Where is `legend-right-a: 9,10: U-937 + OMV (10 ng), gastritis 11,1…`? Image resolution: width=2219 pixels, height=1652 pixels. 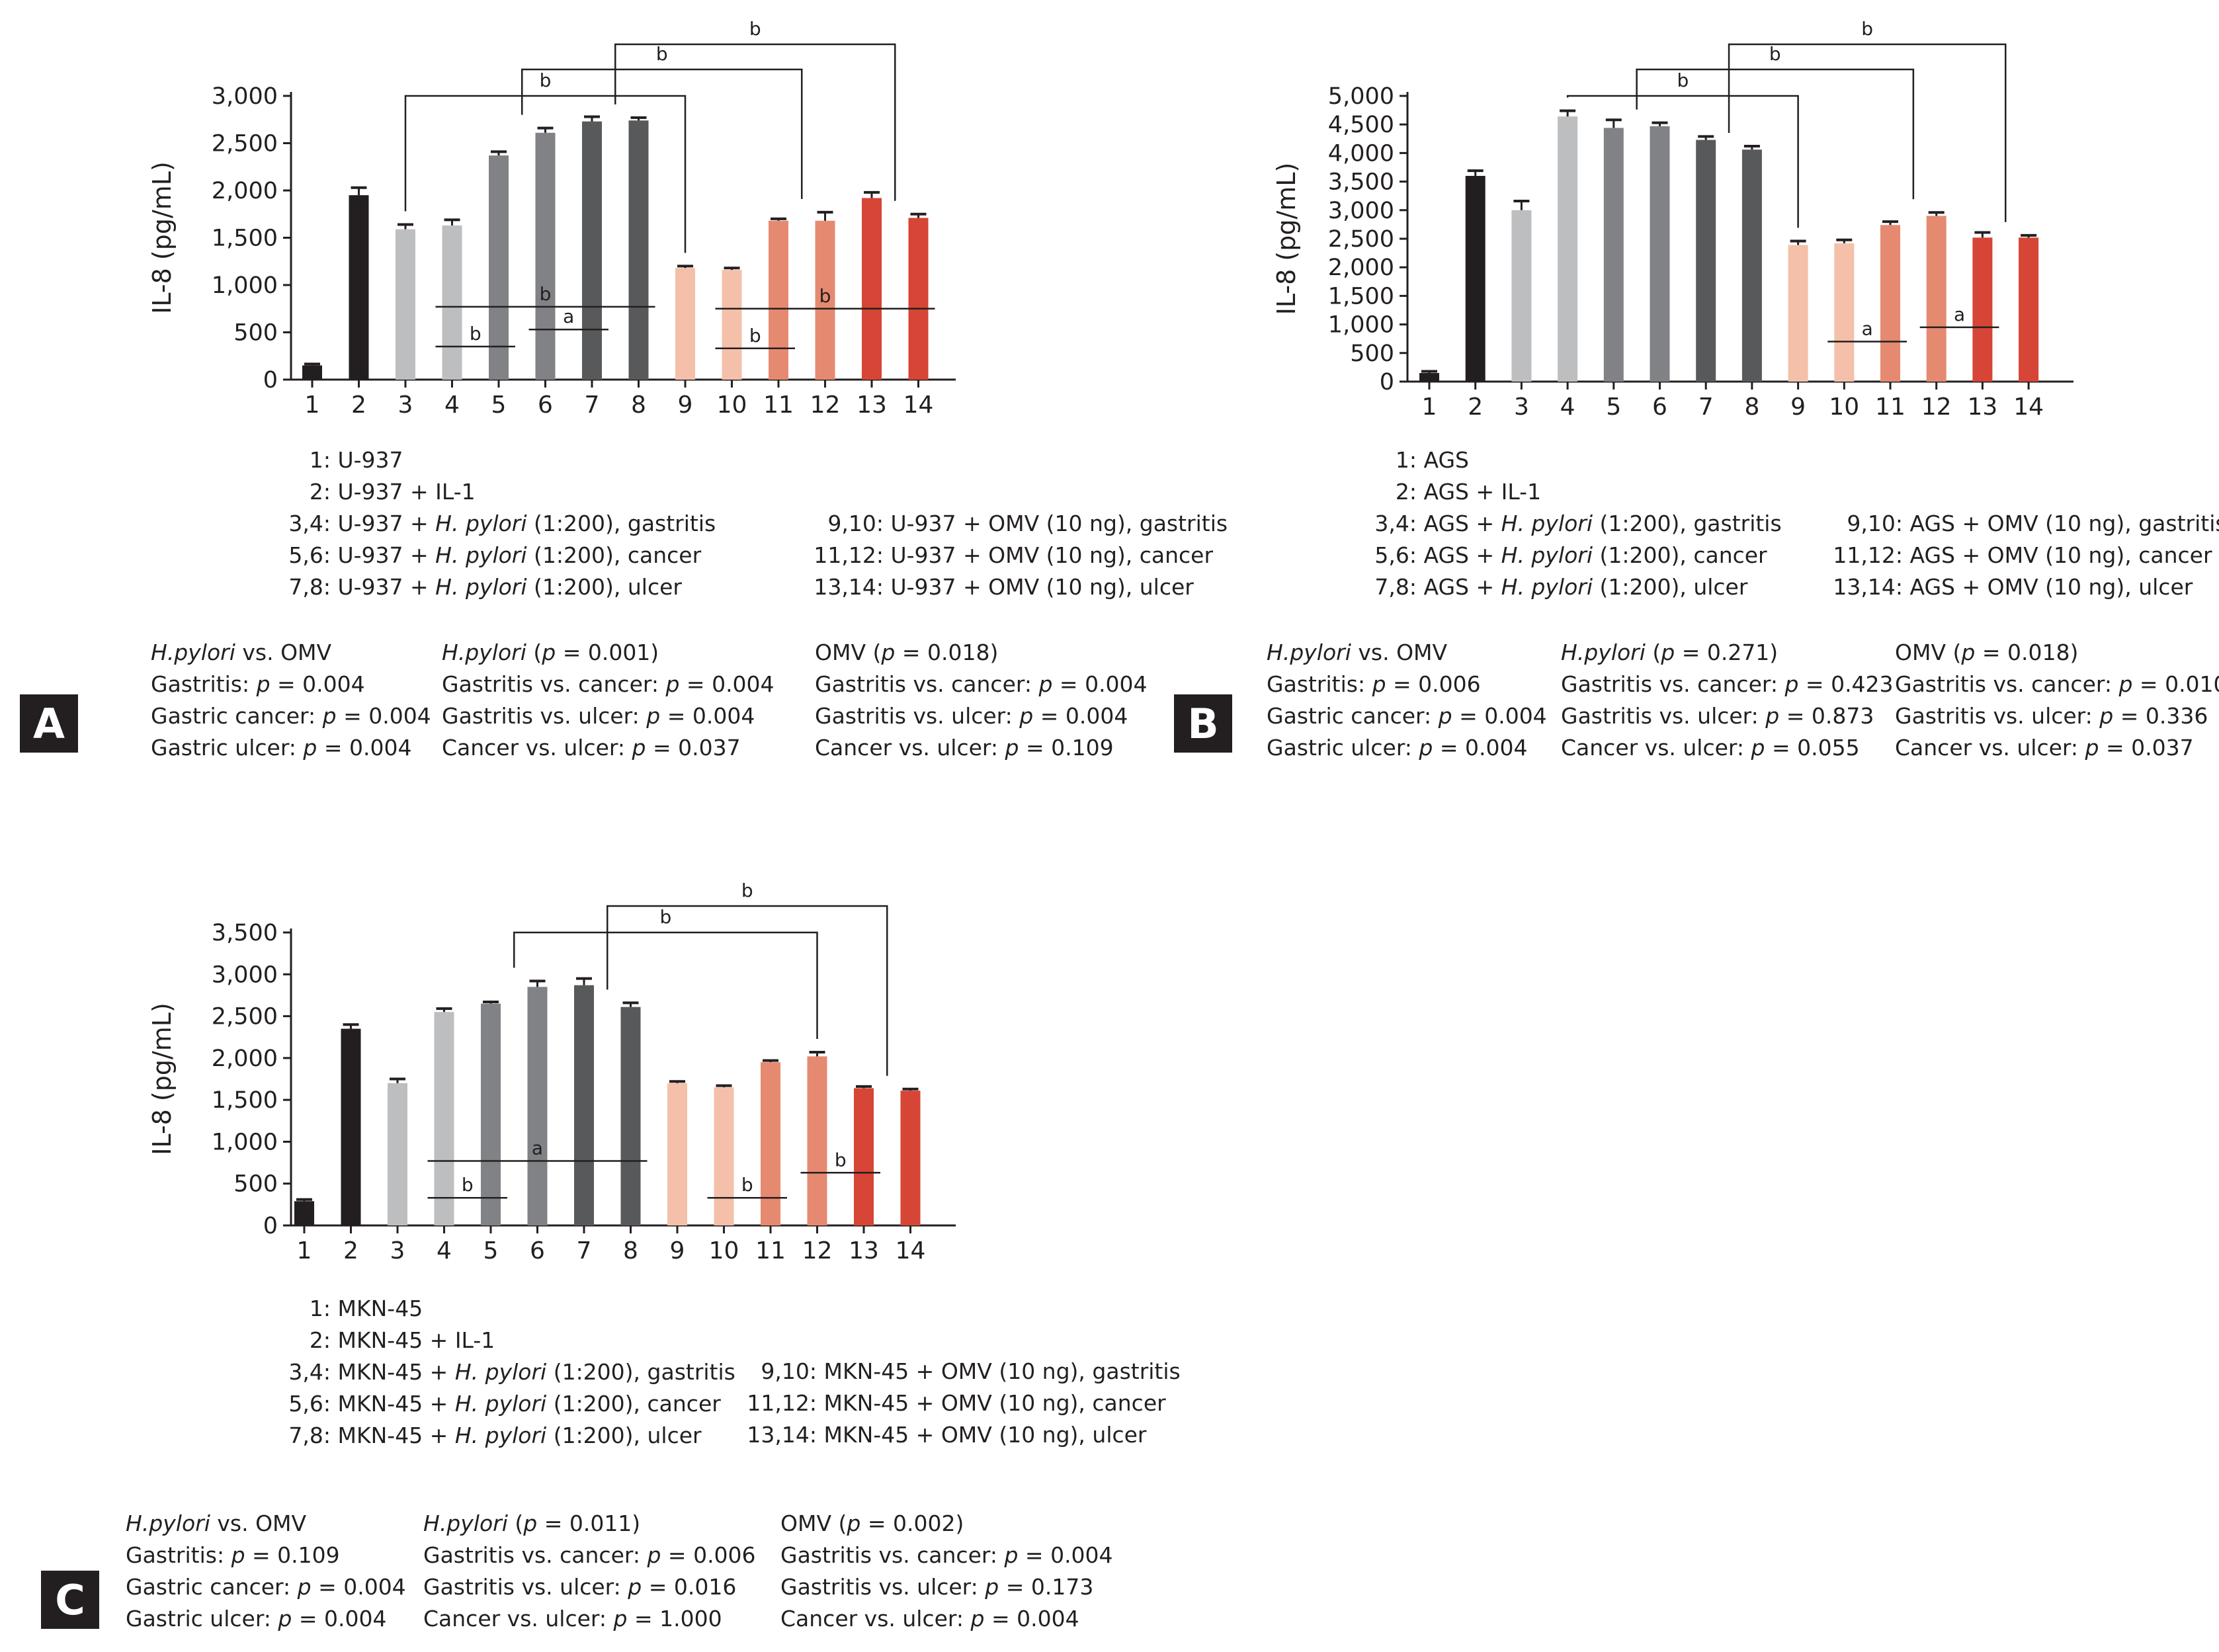 legend-right-a: 9,10: U-937 + OMV (10 ng), gastritis 11,1… is located at coordinates (978, 555).